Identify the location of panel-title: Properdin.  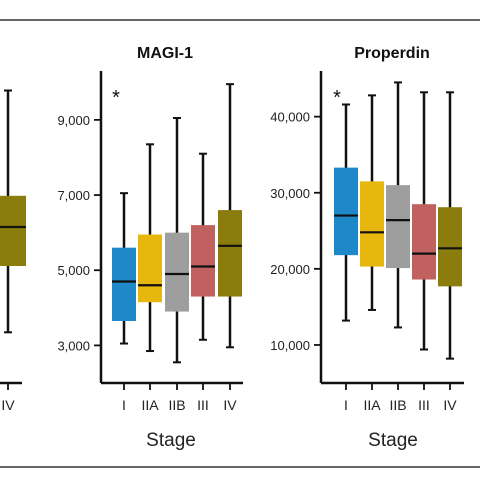
(392, 53).